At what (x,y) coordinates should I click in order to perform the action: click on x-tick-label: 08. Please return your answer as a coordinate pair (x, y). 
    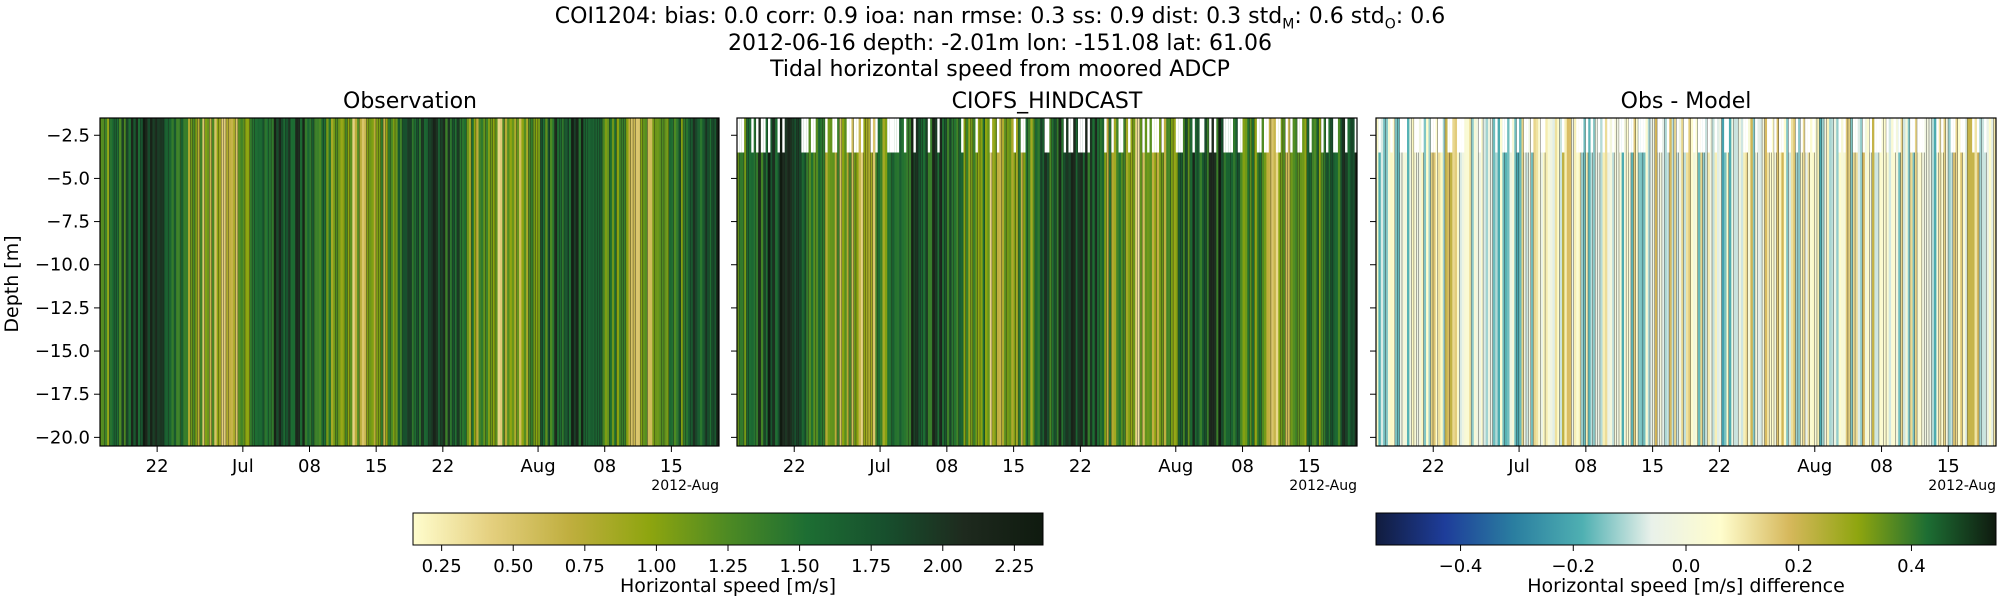
    Looking at the image, I should click on (604, 466).